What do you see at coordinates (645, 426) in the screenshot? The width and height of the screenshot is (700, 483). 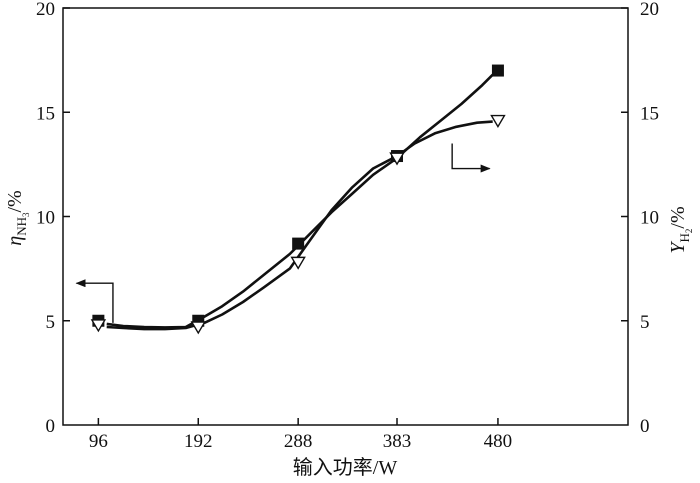 I see `y-right-tick-label: 0` at bounding box center [645, 426].